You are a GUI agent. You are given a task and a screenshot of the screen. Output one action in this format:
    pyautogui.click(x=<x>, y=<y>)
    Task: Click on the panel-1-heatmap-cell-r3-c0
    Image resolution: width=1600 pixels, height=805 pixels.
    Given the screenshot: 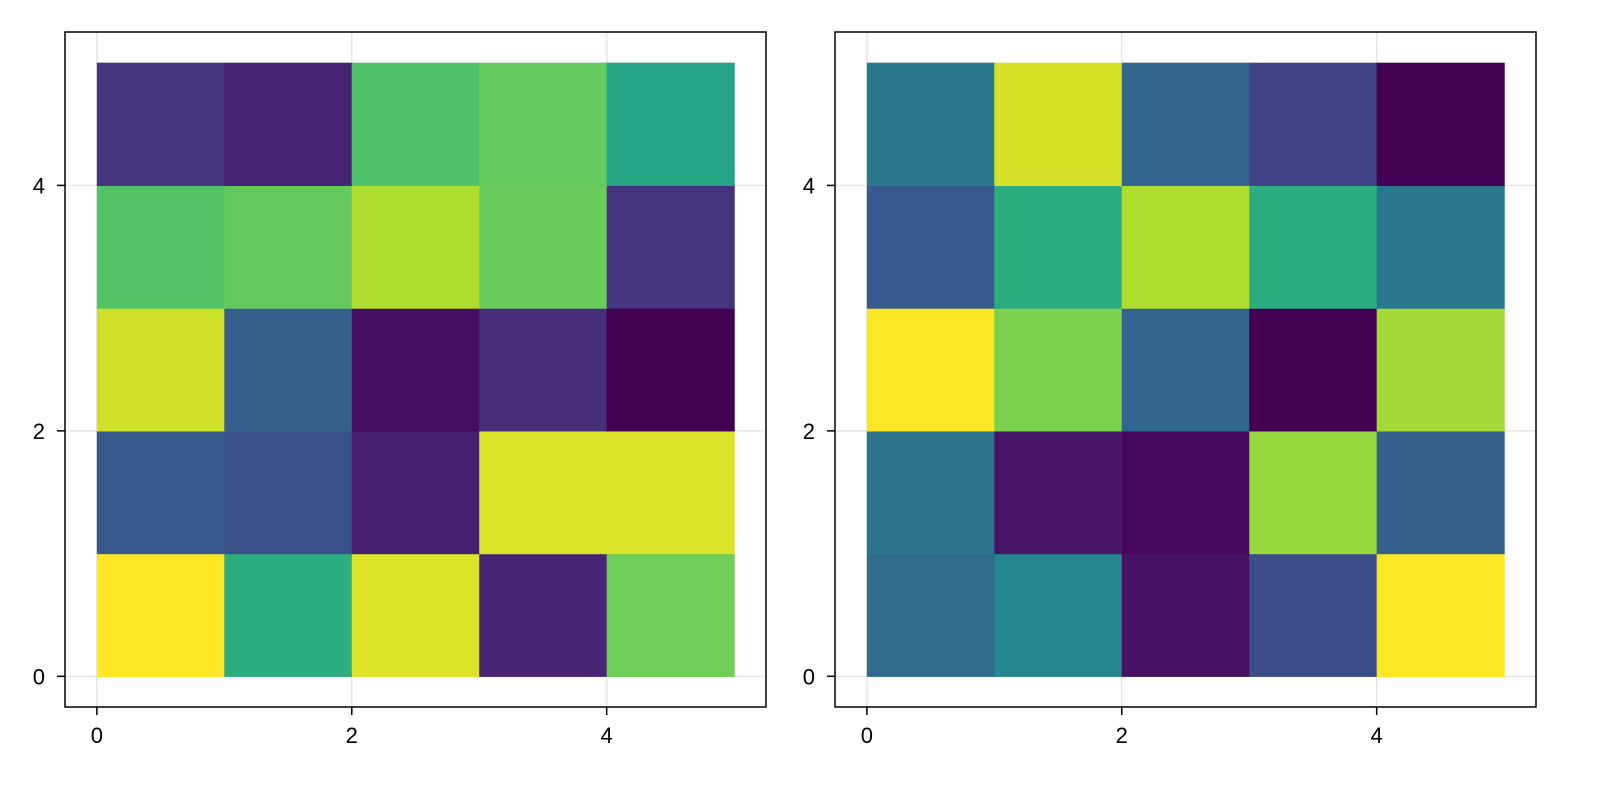 What is the action you would take?
    pyautogui.click(x=160, y=247)
    